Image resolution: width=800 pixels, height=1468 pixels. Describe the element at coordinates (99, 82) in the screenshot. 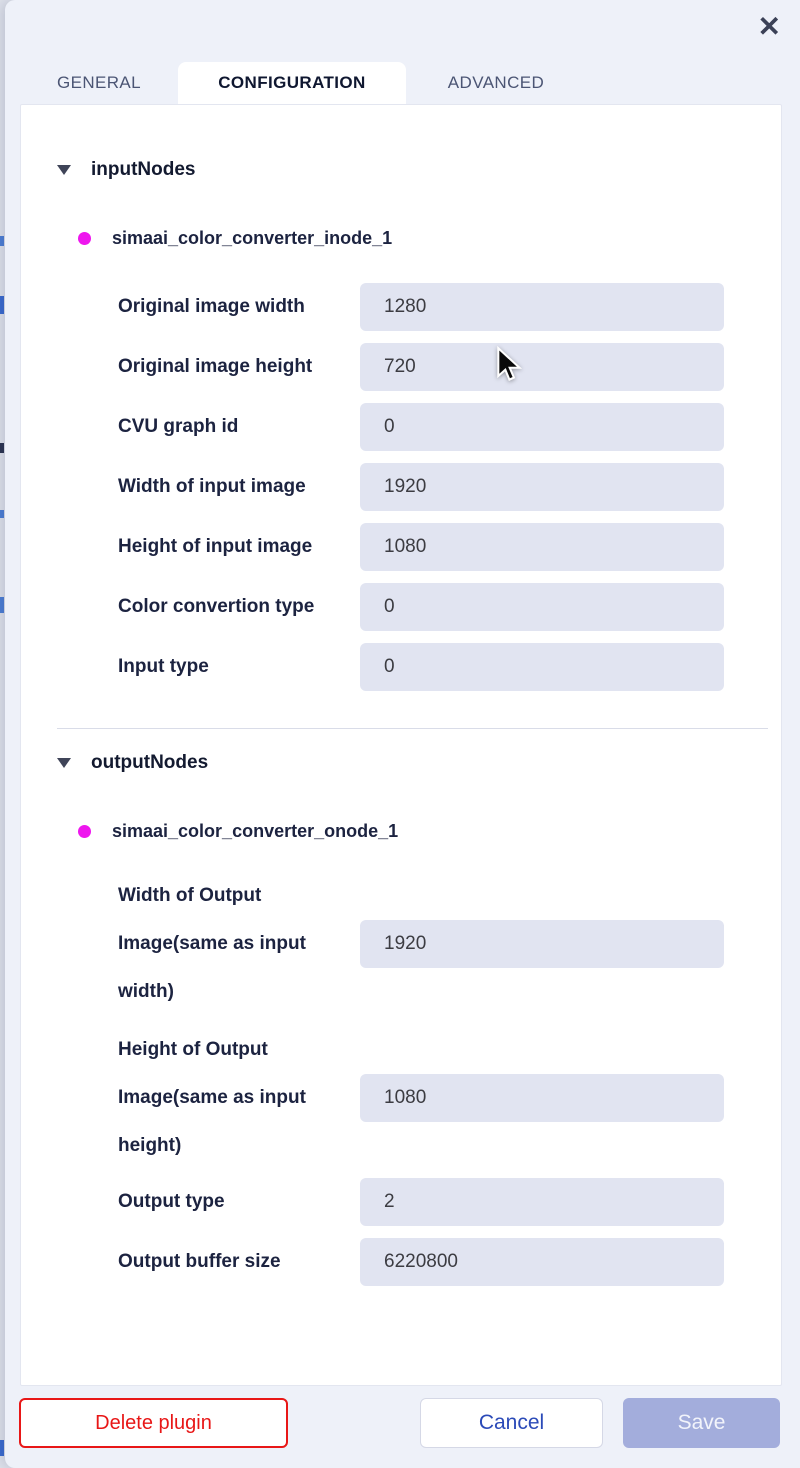

I see `tab-general: GENERAL` at that location.